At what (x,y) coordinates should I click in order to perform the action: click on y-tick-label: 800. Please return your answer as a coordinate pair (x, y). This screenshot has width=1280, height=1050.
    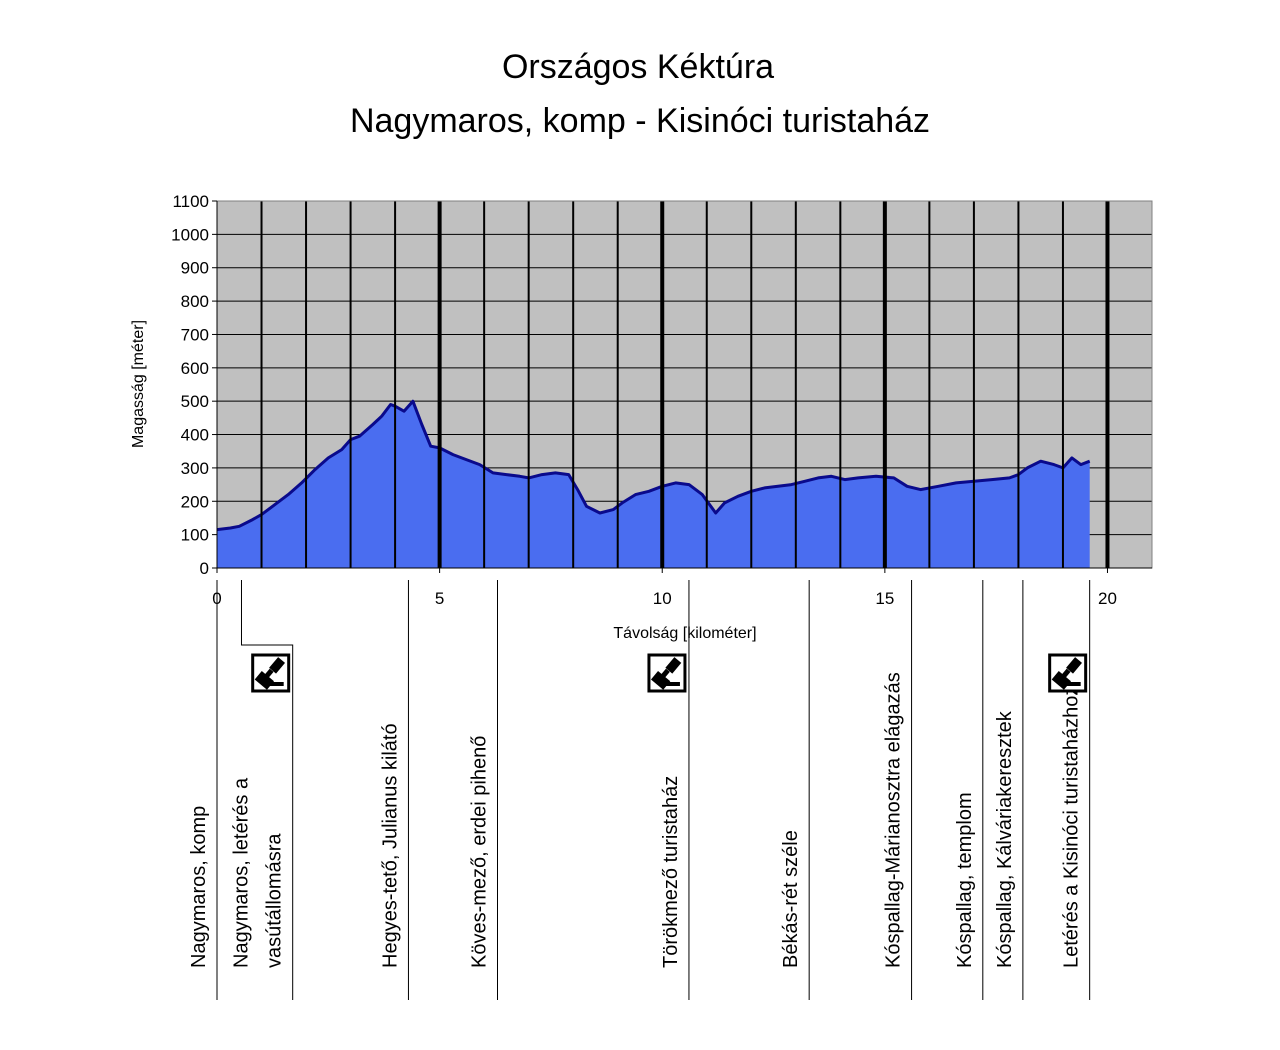
    Looking at the image, I should click on (195, 301).